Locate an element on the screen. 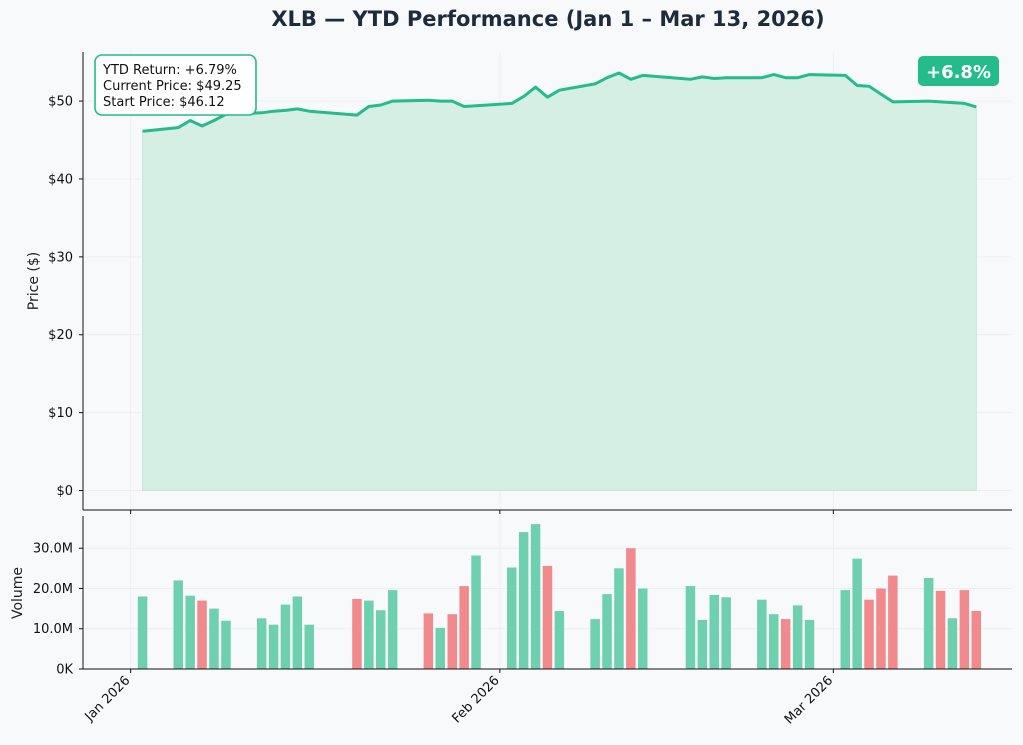  price-y-tick-label: $20 is located at coordinates (60, 335).